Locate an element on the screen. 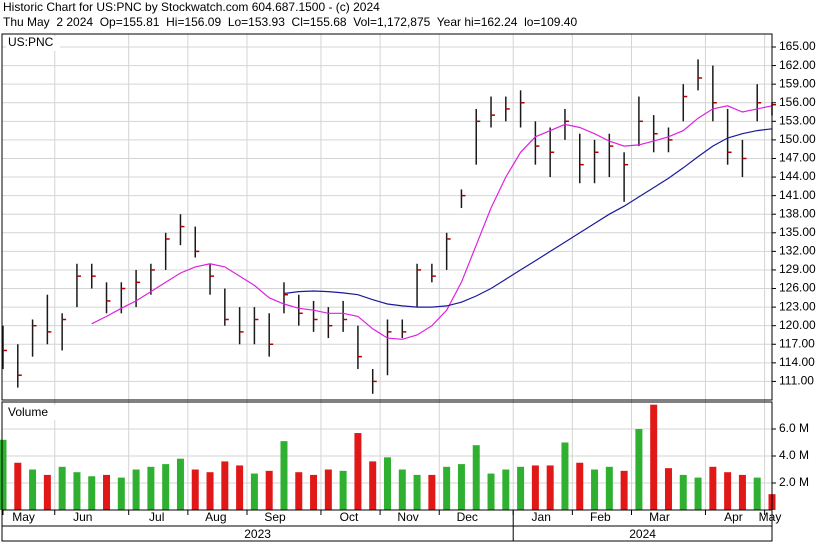 This screenshot has height=543, width=830. y-tick-label: 162.00 is located at coordinates (797, 65).